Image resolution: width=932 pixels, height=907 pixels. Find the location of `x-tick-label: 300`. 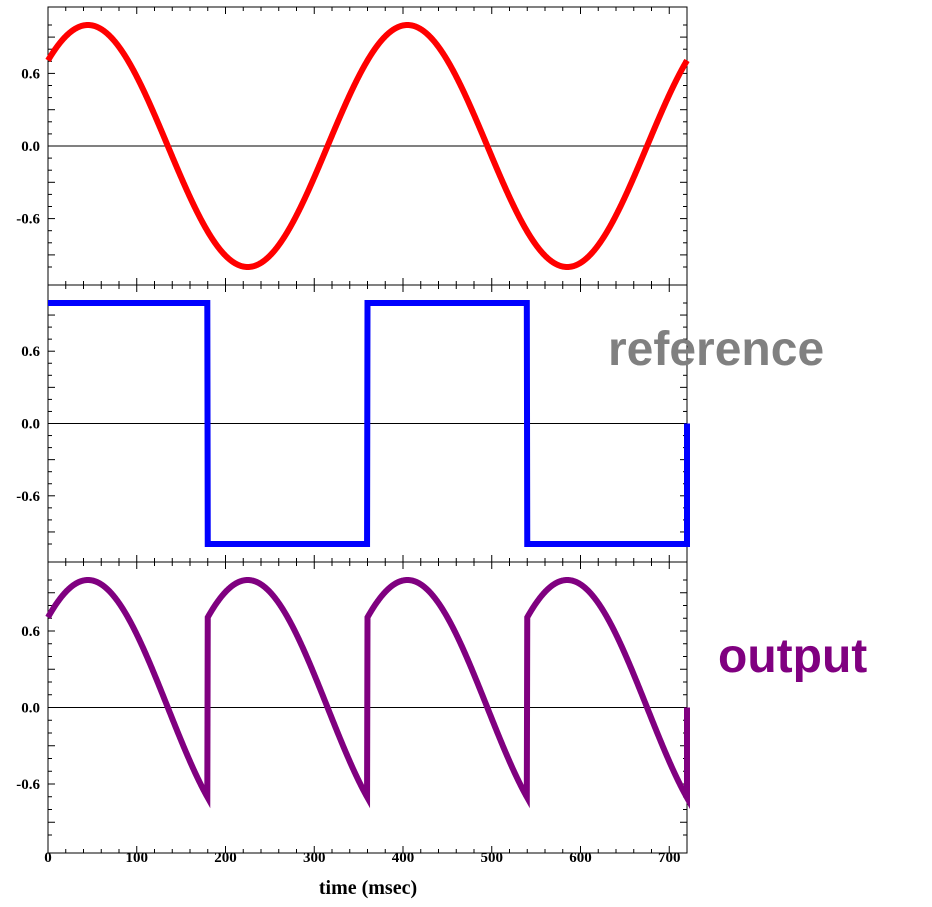

x-tick-label: 300 is located at coordinates (314, 858).